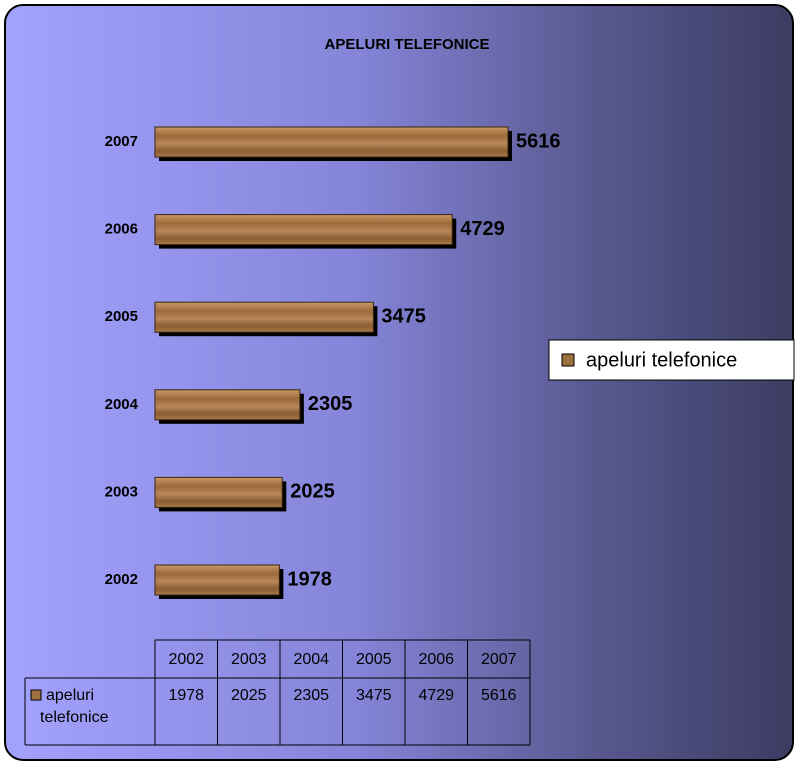 The height and width of the screenshot is (770, 798). What do you see at coordinates (538, 141) in the screenshot?
I see `data-label: 5616` at bounding box center [538, 141].